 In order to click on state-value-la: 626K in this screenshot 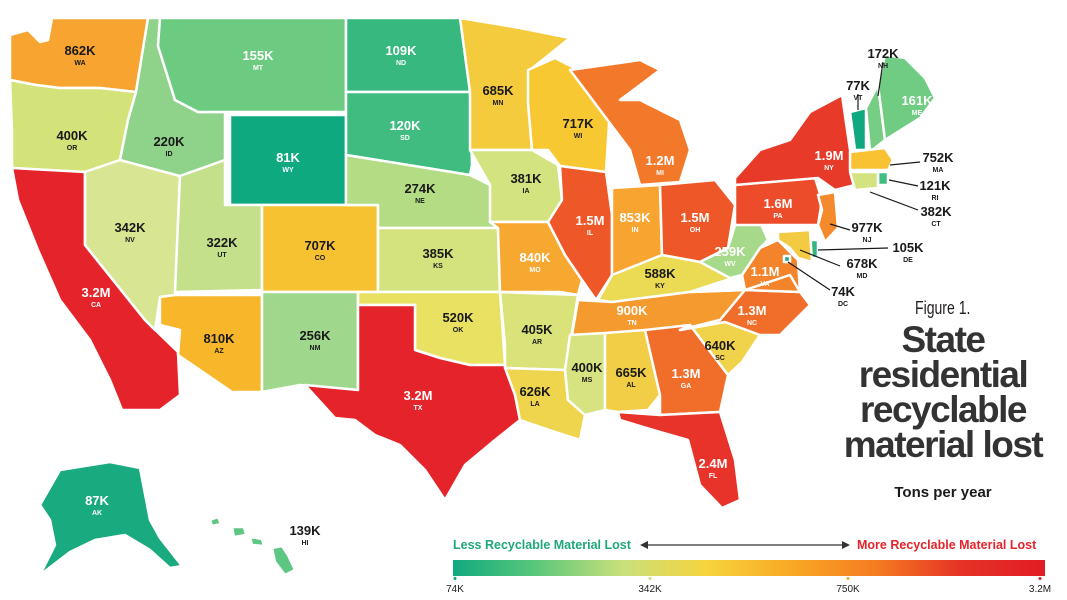, I will do `click(535, 391)`.